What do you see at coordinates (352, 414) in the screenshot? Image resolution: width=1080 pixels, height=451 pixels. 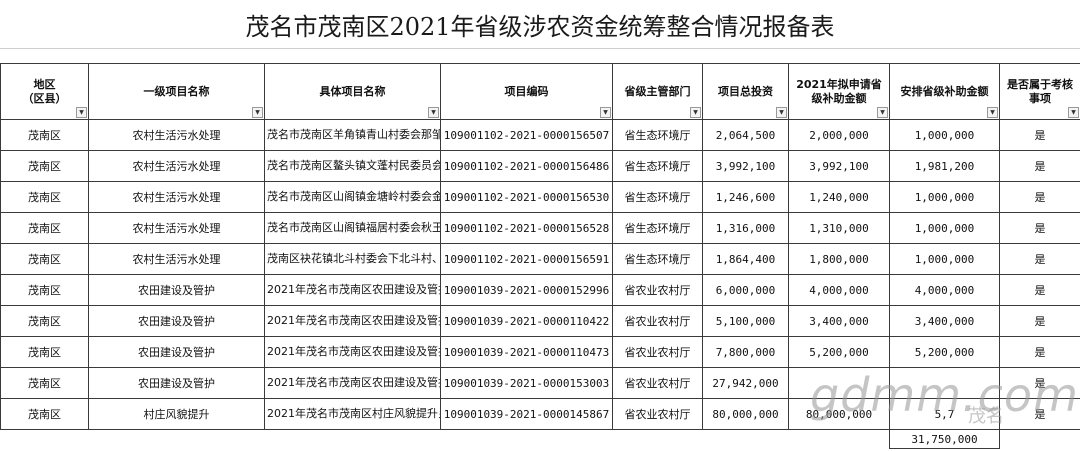 I see `cell-project: 2021年茂名市茂南区村庄风貌提升乡村振兴示范带--精彩100里（农` at bounding box center [352, 414].